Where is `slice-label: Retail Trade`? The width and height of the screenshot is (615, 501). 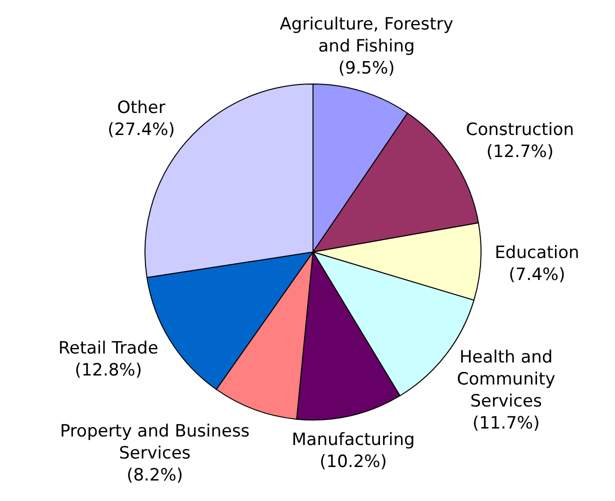 slice-label: Retail Trade is located at coordinates (108, 348).